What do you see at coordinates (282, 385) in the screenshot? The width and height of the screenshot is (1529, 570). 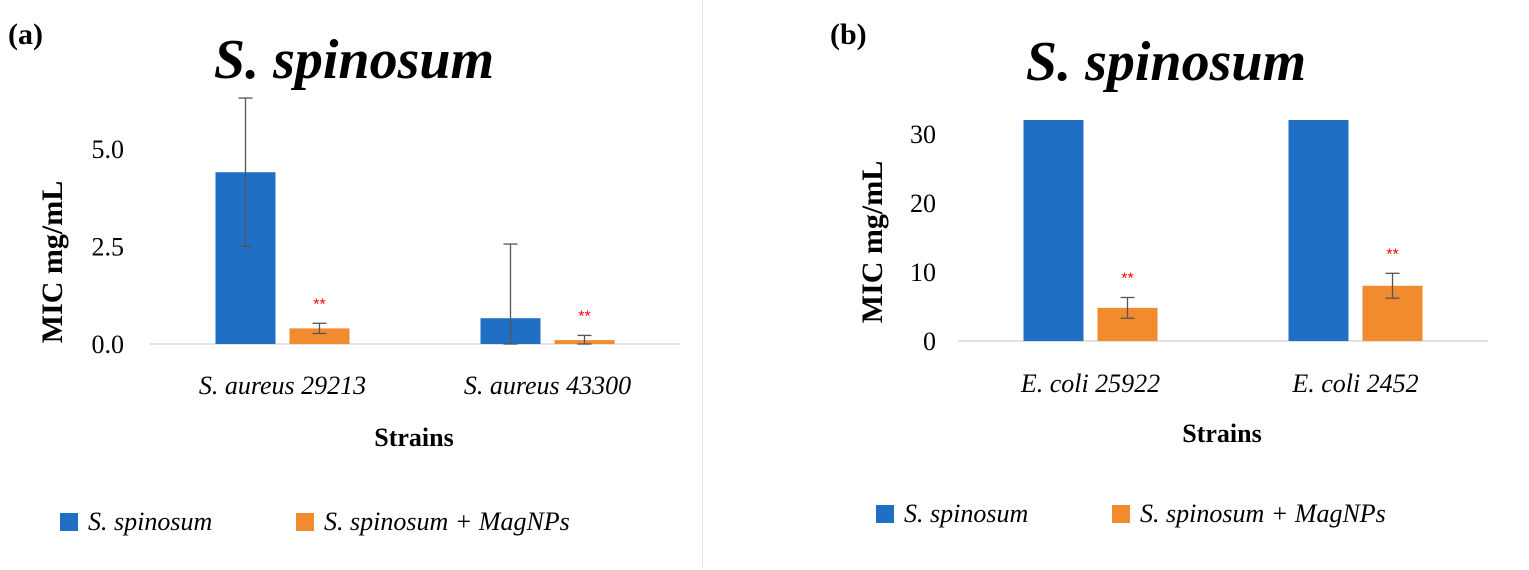 I see `category-label: S. aureus 29213` at bounding box center [282, 385].